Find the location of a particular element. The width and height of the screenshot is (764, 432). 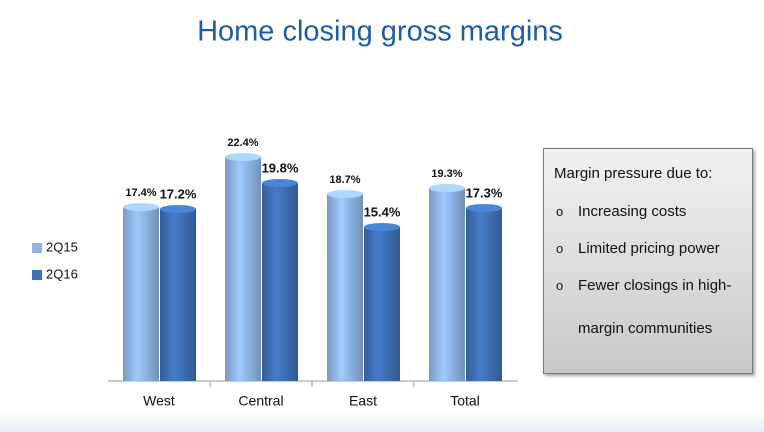

x-tick-label: Central is located at coordinates (260, 401).